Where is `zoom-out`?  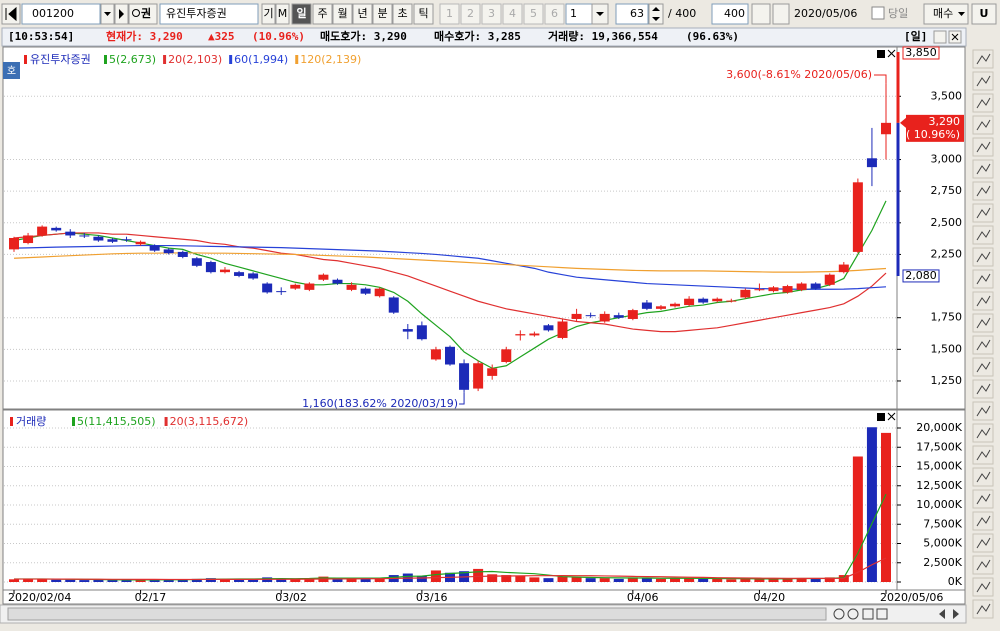
zoom-out is located at coordinates (839, 614).